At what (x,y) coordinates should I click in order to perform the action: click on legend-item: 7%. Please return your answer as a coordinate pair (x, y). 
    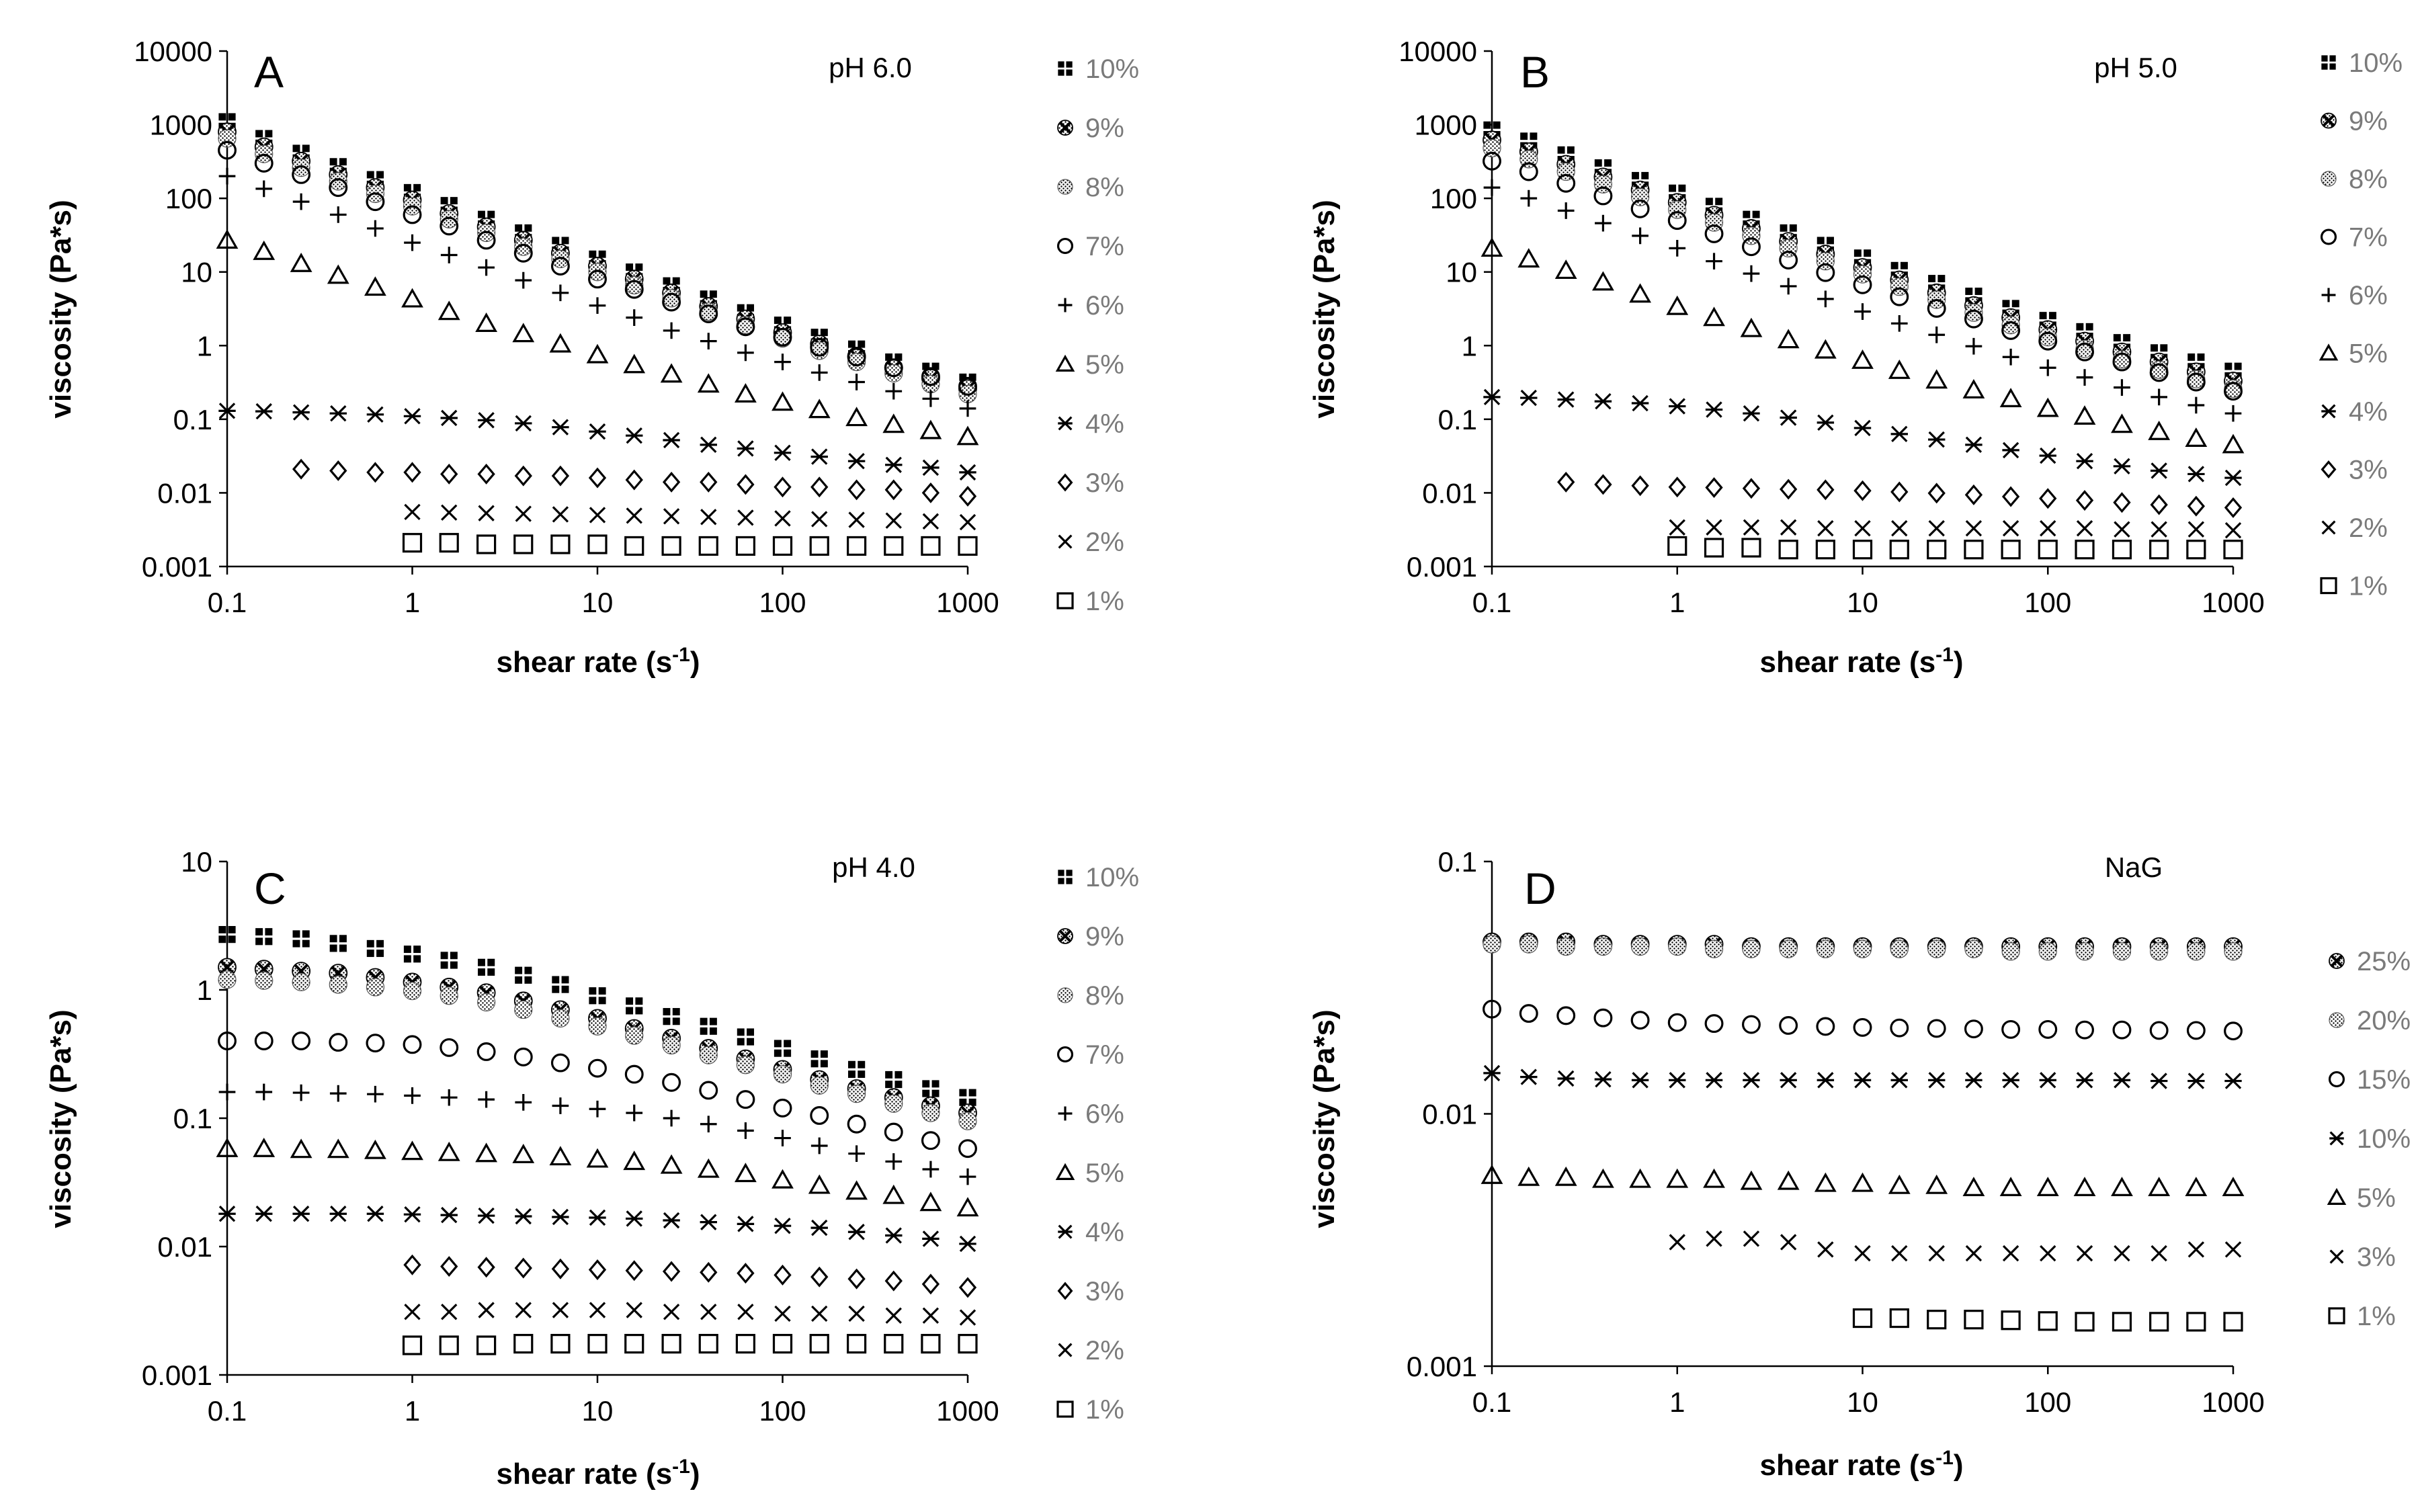
    Looking at the image, I should click on (1090, 1055).